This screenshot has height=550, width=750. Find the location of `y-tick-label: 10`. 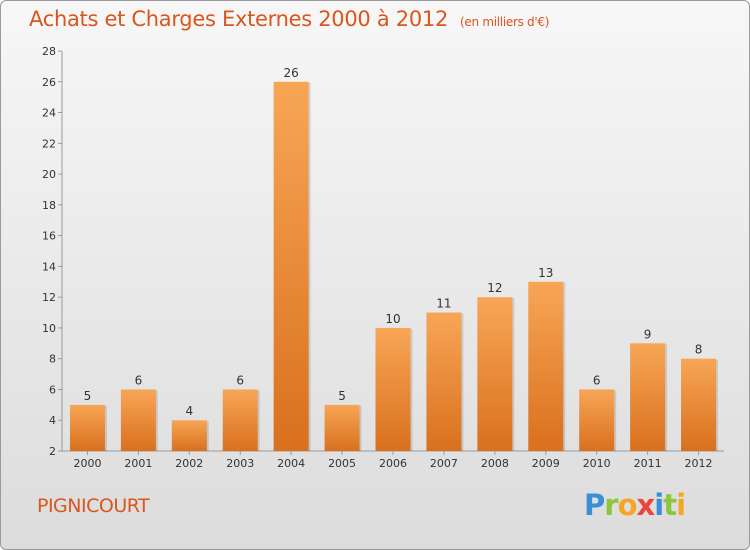

y-tick-label: 10 is located at coordinates (49, 328).